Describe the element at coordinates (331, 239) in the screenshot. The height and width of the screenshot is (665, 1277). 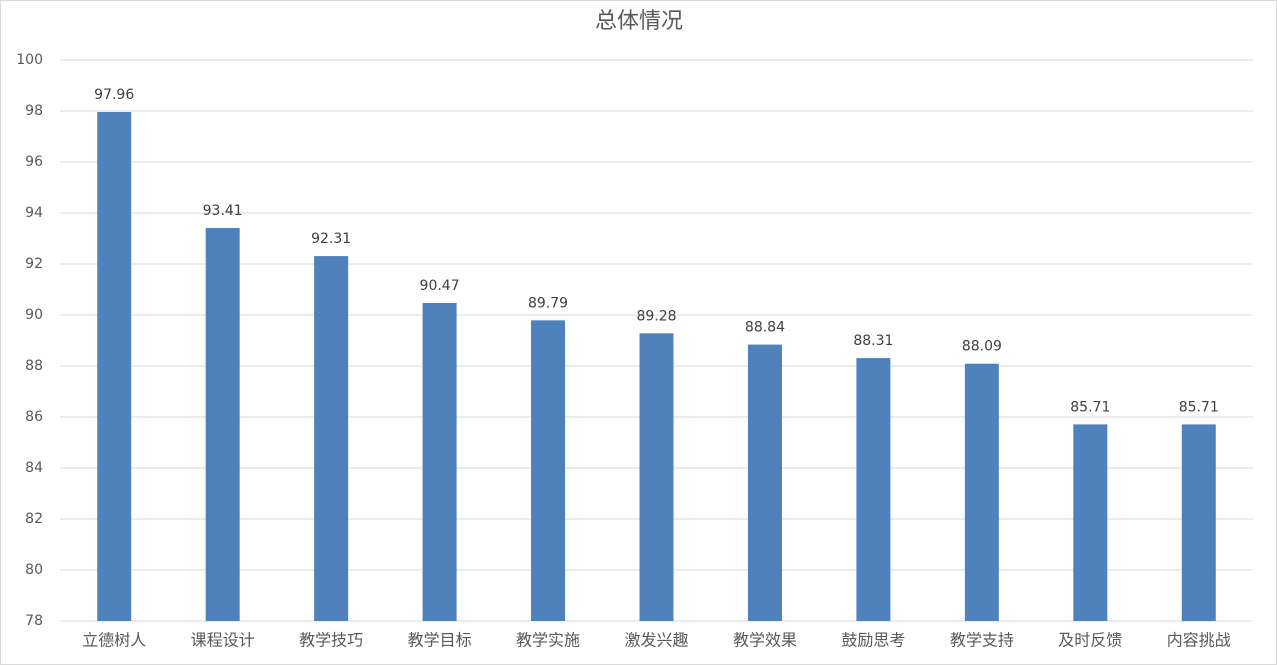
I see `data-label: 92.31` at that location.